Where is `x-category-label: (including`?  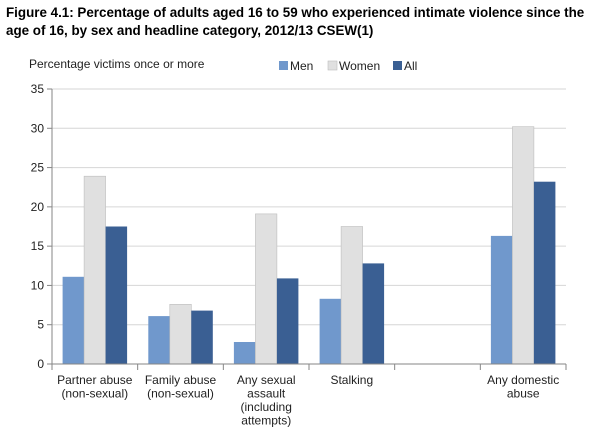
x-category-label: (including is located at coordinates (266, 407).